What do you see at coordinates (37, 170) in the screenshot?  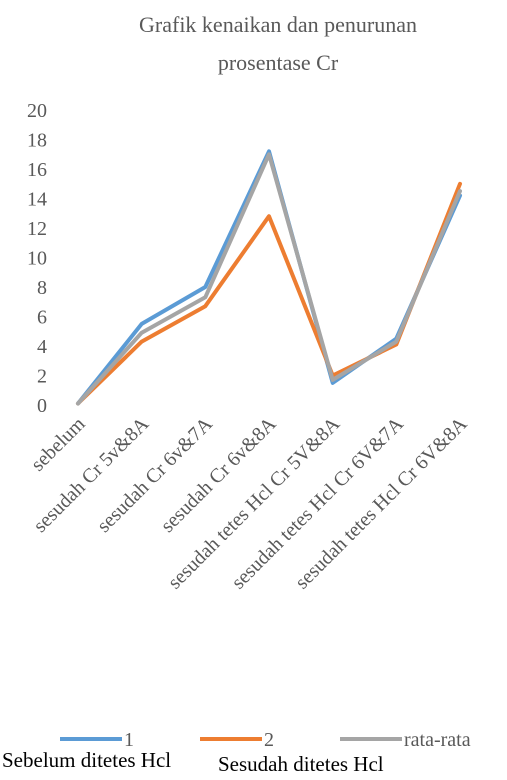 I see `y-tick-label: 16` at bounding box center [37, 170].